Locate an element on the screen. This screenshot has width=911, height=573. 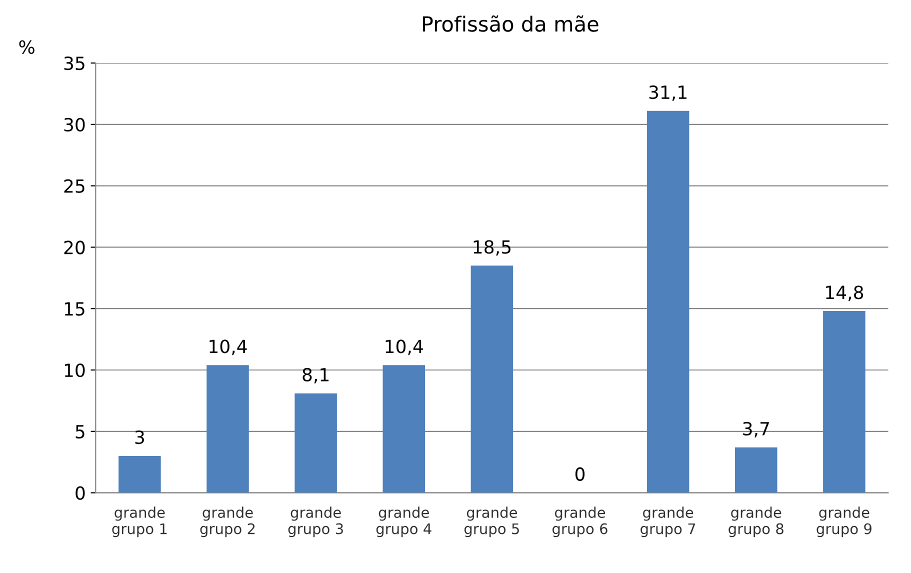
data-label: 3,7 is located at coordinates (756, 430).